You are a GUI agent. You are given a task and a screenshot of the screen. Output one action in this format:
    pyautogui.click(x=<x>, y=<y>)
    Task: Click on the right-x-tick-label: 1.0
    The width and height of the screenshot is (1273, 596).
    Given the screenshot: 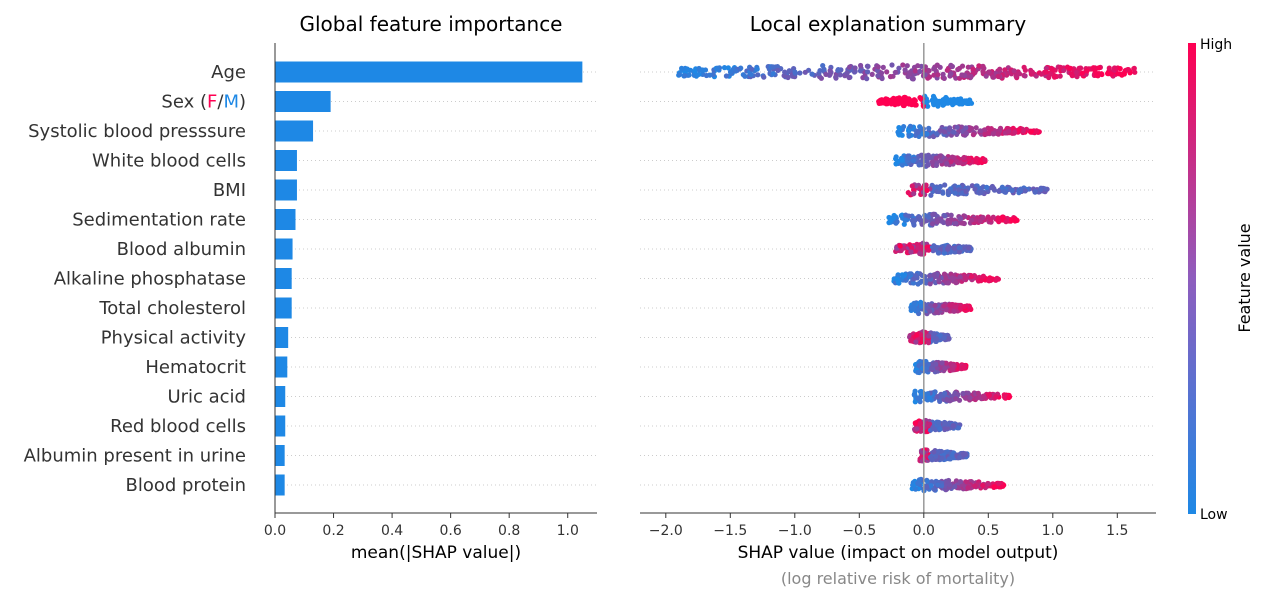 What is the action you would take?
    pyautogui.click(x=1053, y=531)
    